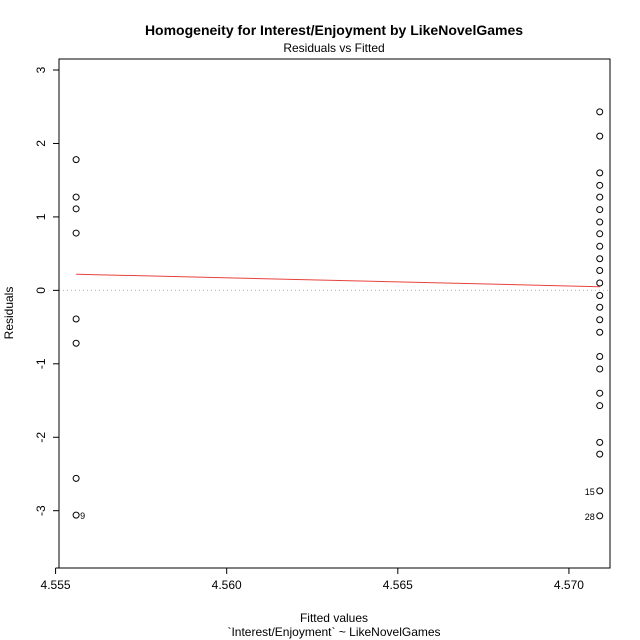 This screenshot has width=640, height=640. Describe the element at coordinates (56, 585) in the screenshot. I see `x-tick-label: 4.555` at that location.